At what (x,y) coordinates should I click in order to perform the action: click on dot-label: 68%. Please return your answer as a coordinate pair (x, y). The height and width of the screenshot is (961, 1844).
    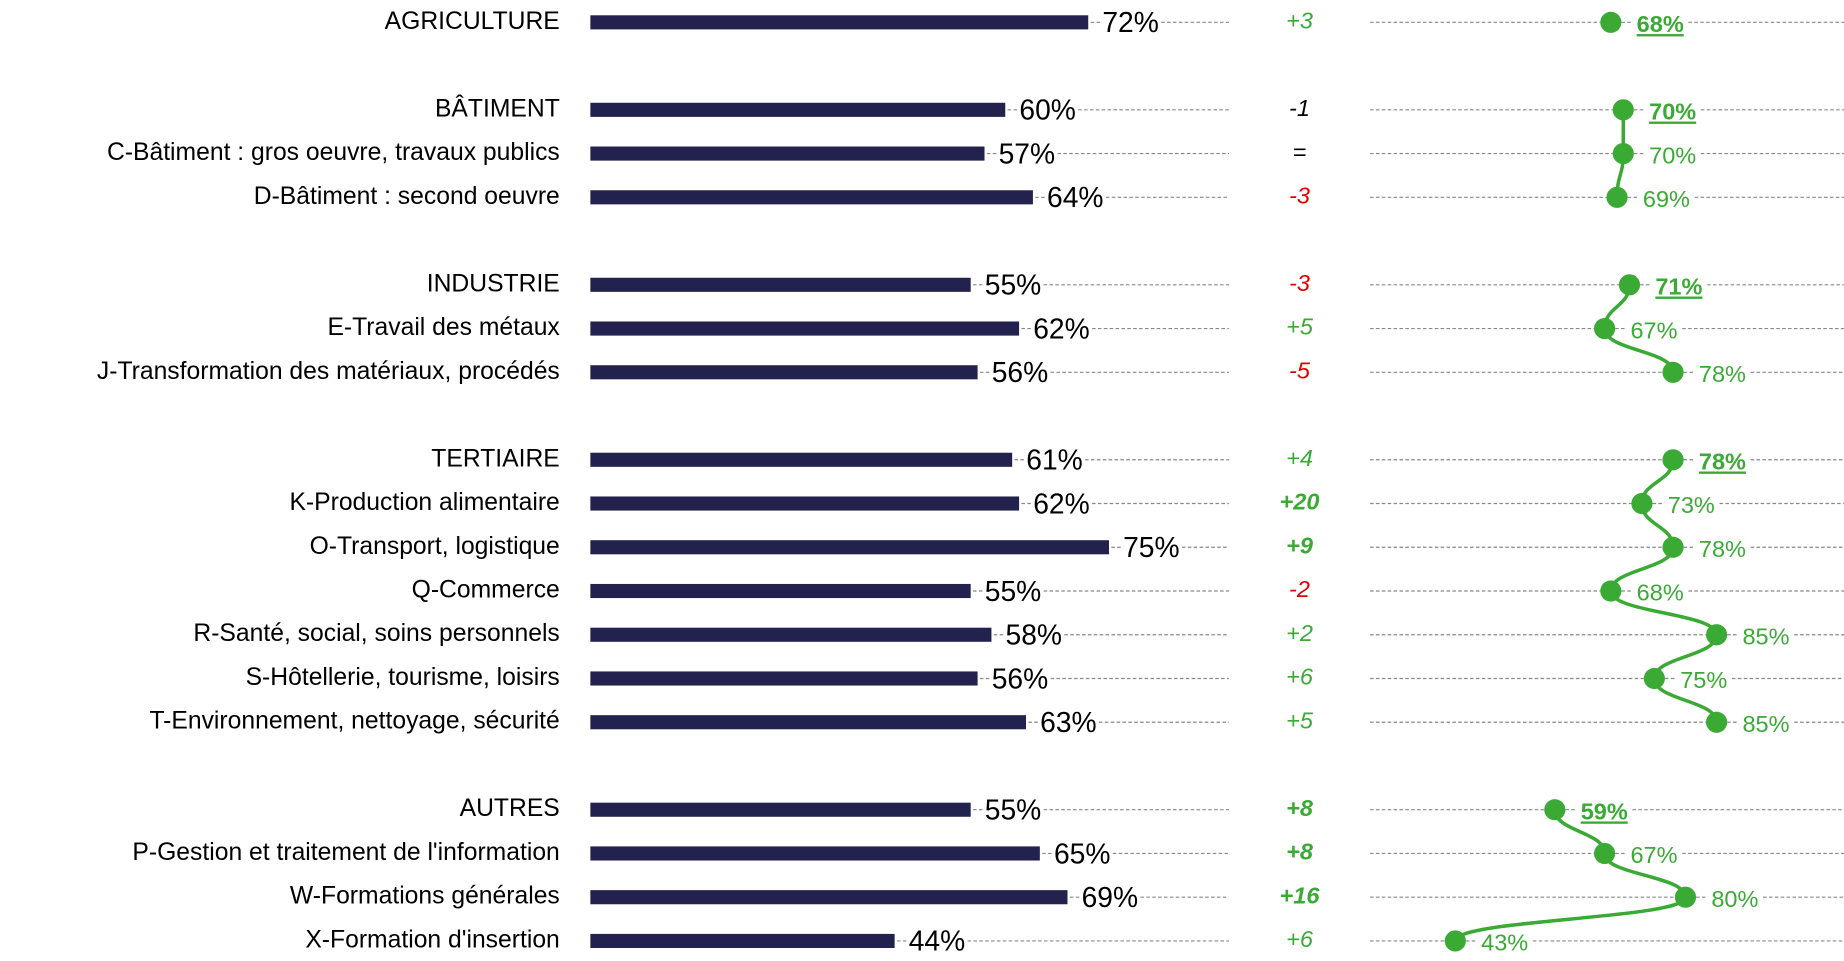
    Looking at the image, I should click on (1660, 593).